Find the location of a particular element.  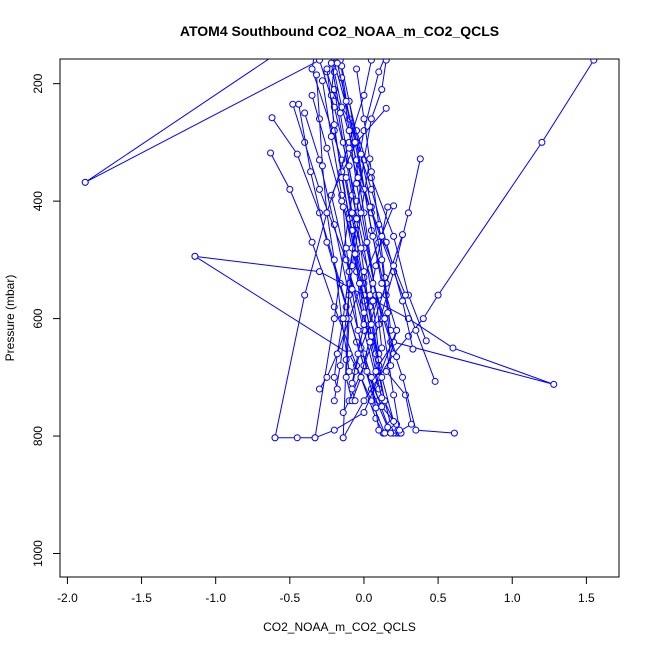

y-tick-label: 400 is located at coordinates (38, 201).